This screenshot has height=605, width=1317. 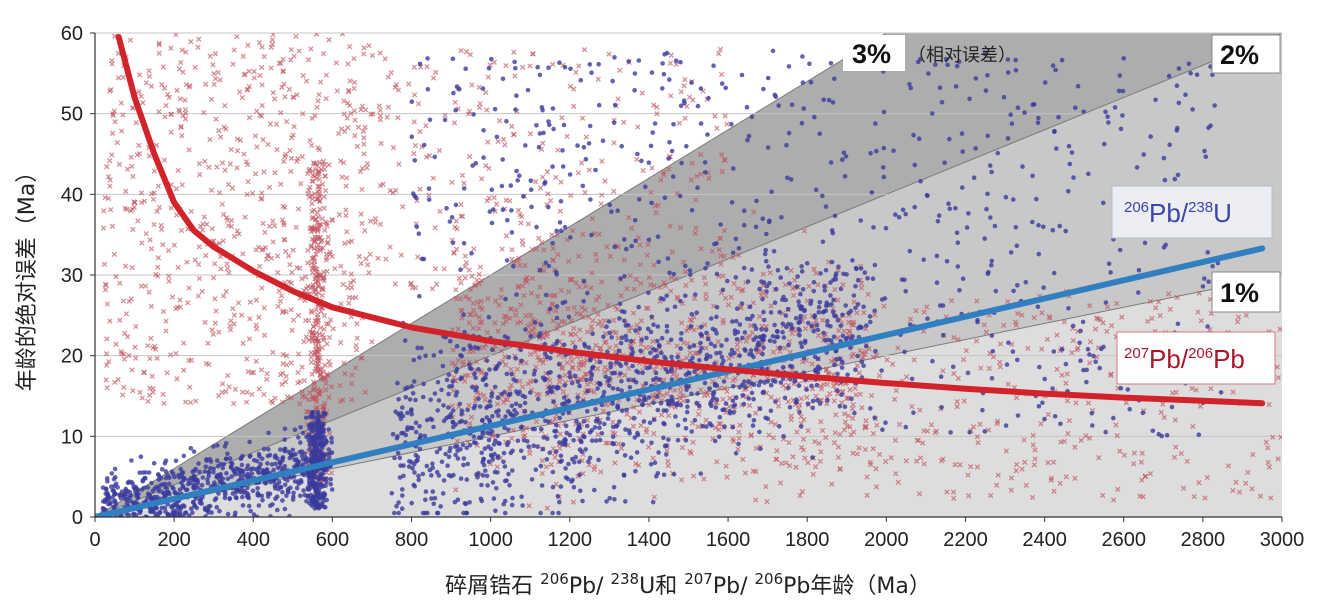 What do you see at coordinates (548, 373) in the screenshot?
I see `point-u-pb-2003` at bounding box center [548, 373].